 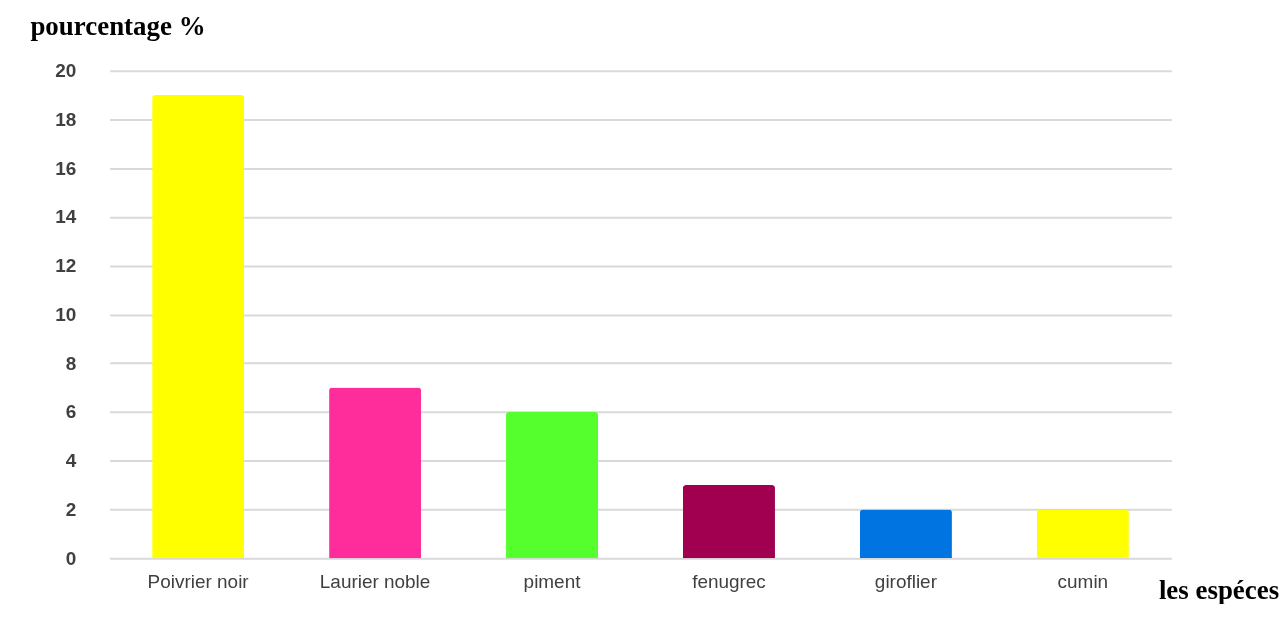 I want to click on x-tick-label: Laurier noble, so click(x=375, y=581).